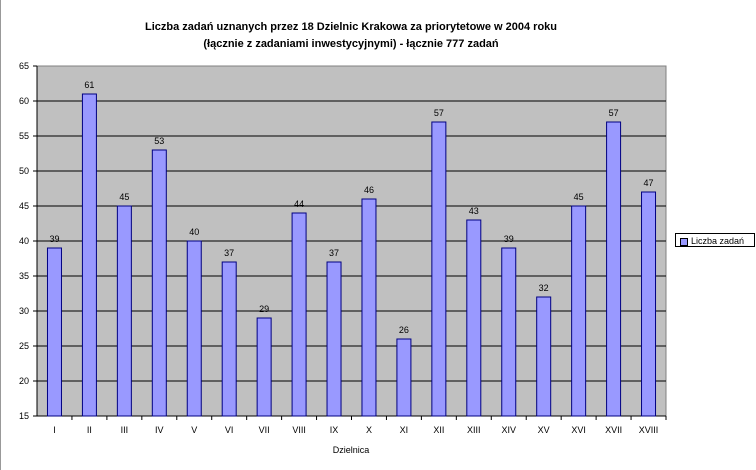  Describe the element at coordinates (351, 450) in the screenshot. I see `x-axis-label: Dzielnica` at that location.